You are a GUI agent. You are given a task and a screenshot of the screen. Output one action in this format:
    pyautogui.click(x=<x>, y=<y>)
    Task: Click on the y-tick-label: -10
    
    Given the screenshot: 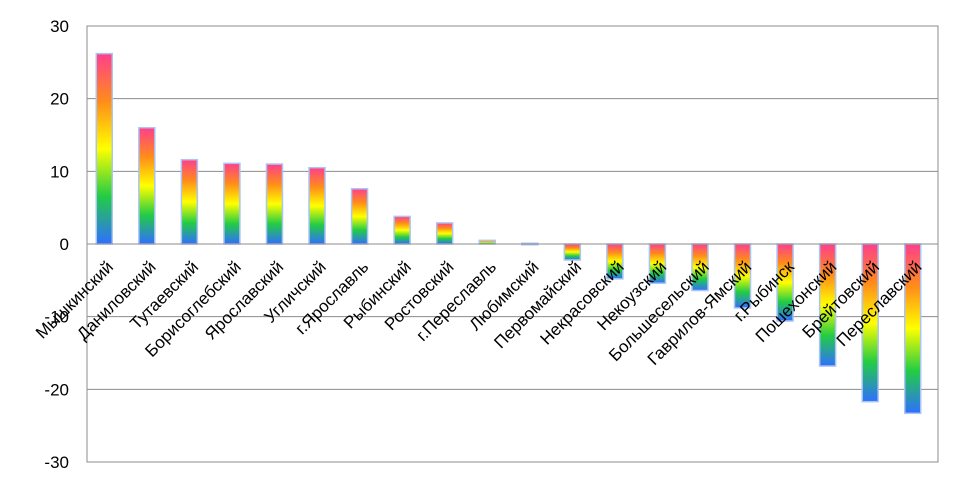 What is the action you would take?
    pyautogui.click(x=56, y=317)
    